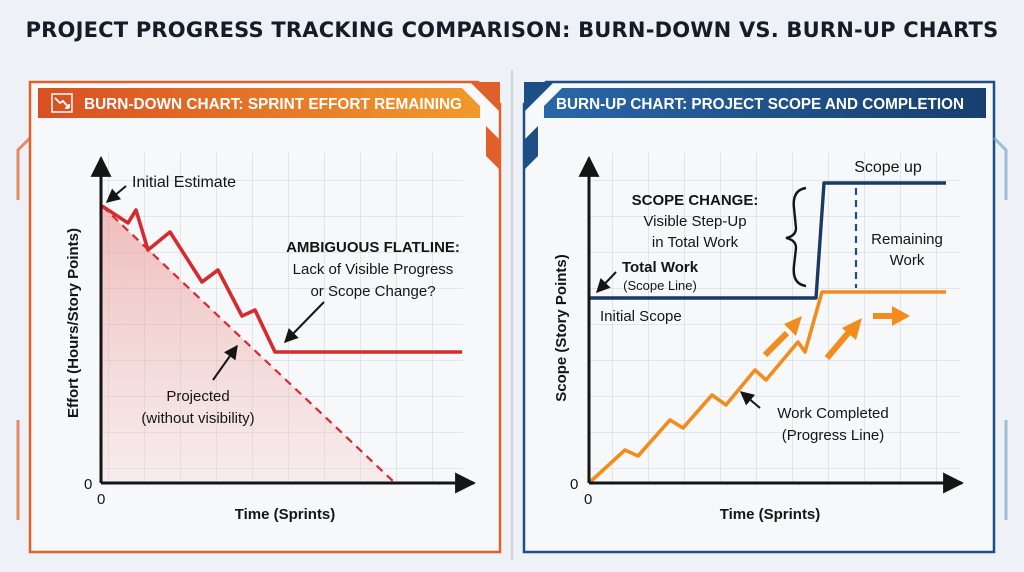  Describe the element at coordinates (750, 400) in the screenshot. I see `work-completed-pointer` at that location.